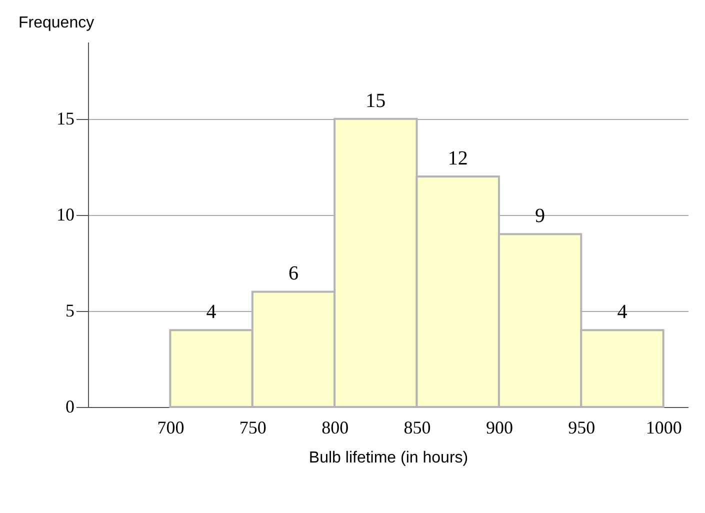 Image resolution: width=705 pixels, height=513 pixels. What do you see at coordinates (376, 101) in the screenshot?
I see `data-label: 15` at bounding box center [376, 101].